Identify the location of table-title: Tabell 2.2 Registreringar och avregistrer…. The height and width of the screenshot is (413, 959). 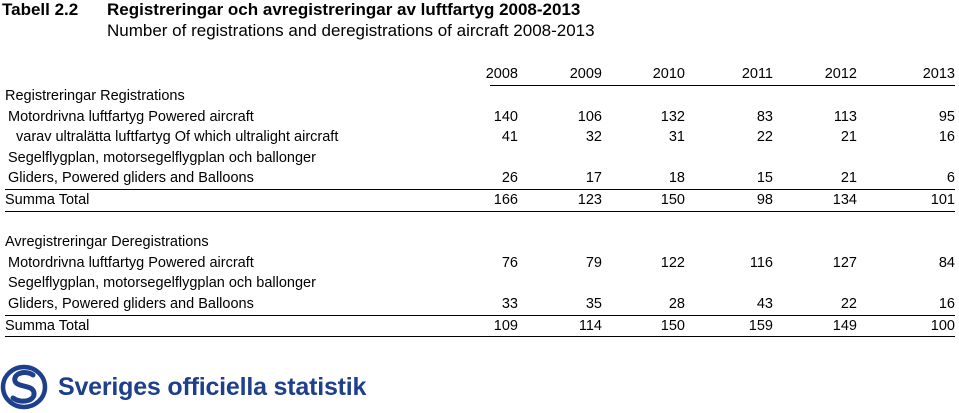
(291, 10).